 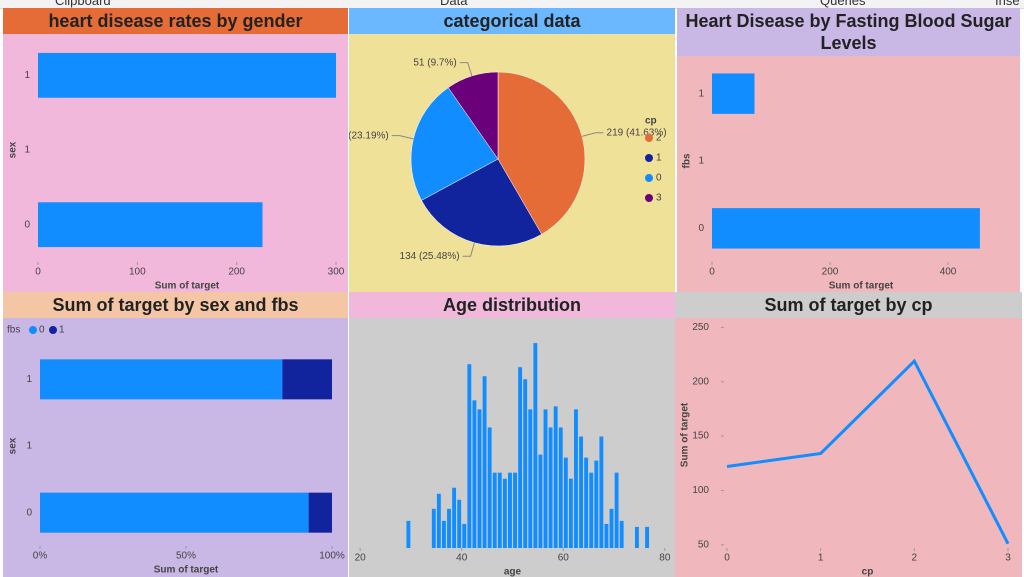 I want to click on ribbon-group: Queries, so click(x=843, y=4).